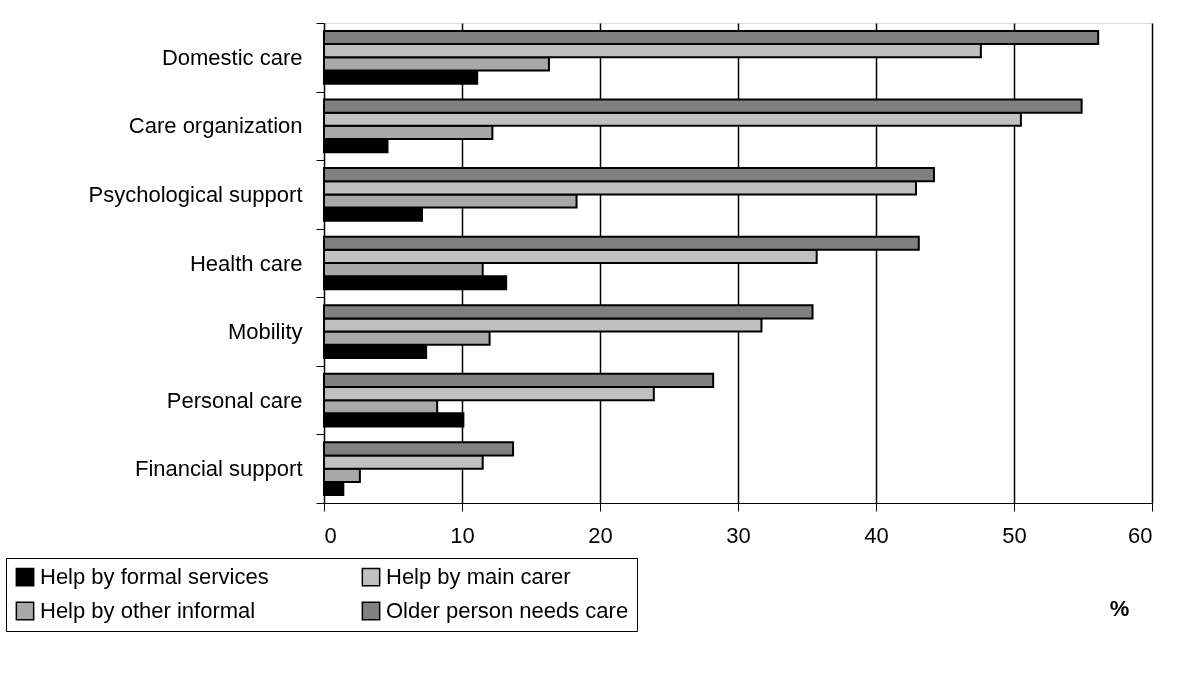 The width and height of the screenshot is (1192, 686). Describe the element at coordinates (876, 535) in the screenshot. I see `x-tick-label: 40` at that location.